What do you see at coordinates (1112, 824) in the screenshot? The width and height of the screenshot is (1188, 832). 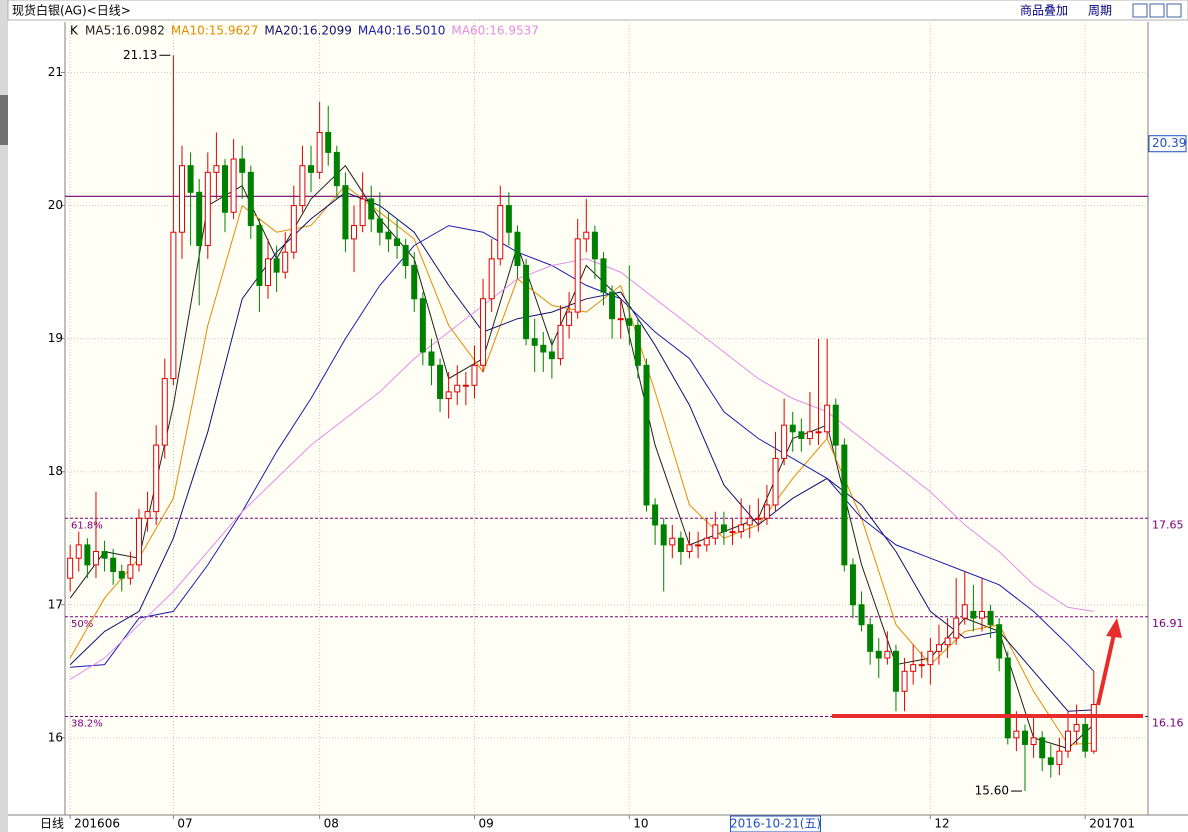 I see `x-tick-label: 201701` at bounding box center [1112, 824].